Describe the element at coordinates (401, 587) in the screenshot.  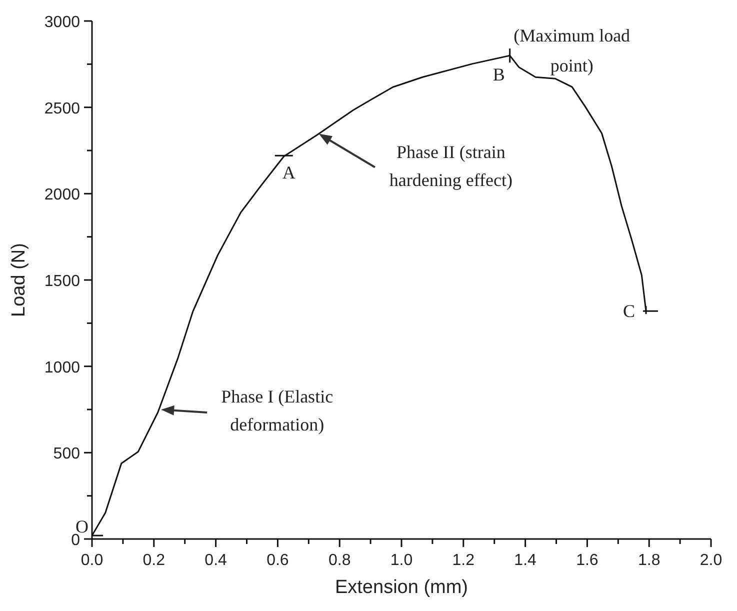
I see `x-axis-title: Extension (mm)` at that location.